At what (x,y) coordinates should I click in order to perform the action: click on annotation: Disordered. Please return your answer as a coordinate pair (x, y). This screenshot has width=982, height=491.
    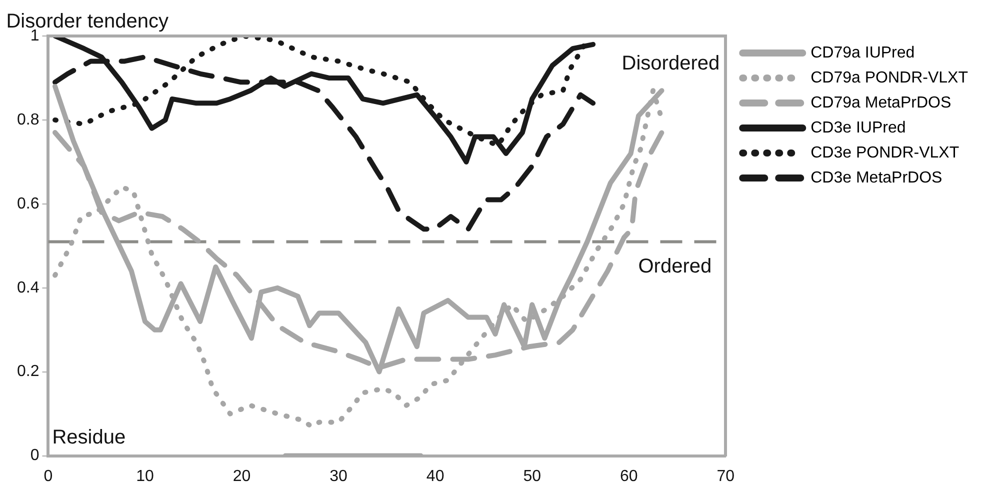
    Looking at the image, I should click on (671, 63).